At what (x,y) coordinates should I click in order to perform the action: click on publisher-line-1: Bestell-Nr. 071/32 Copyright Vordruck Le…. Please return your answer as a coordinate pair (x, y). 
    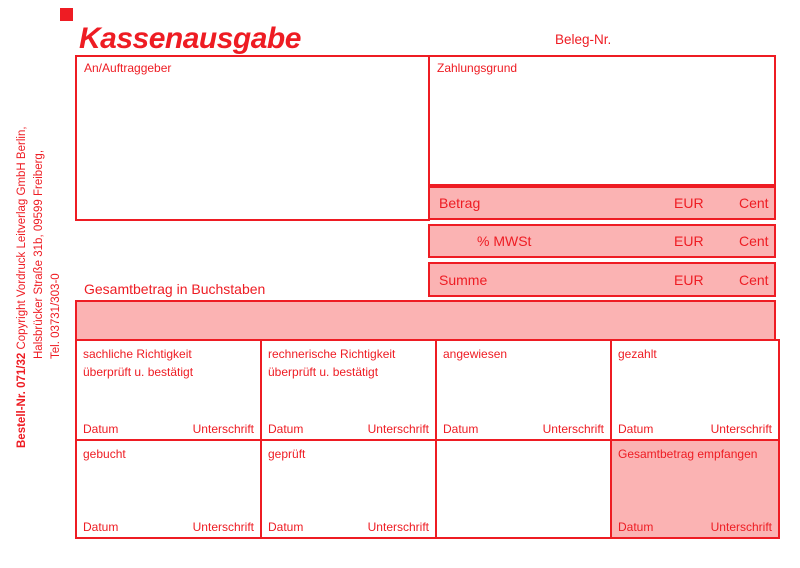
    Looking at the image, I should click on (22, 270).